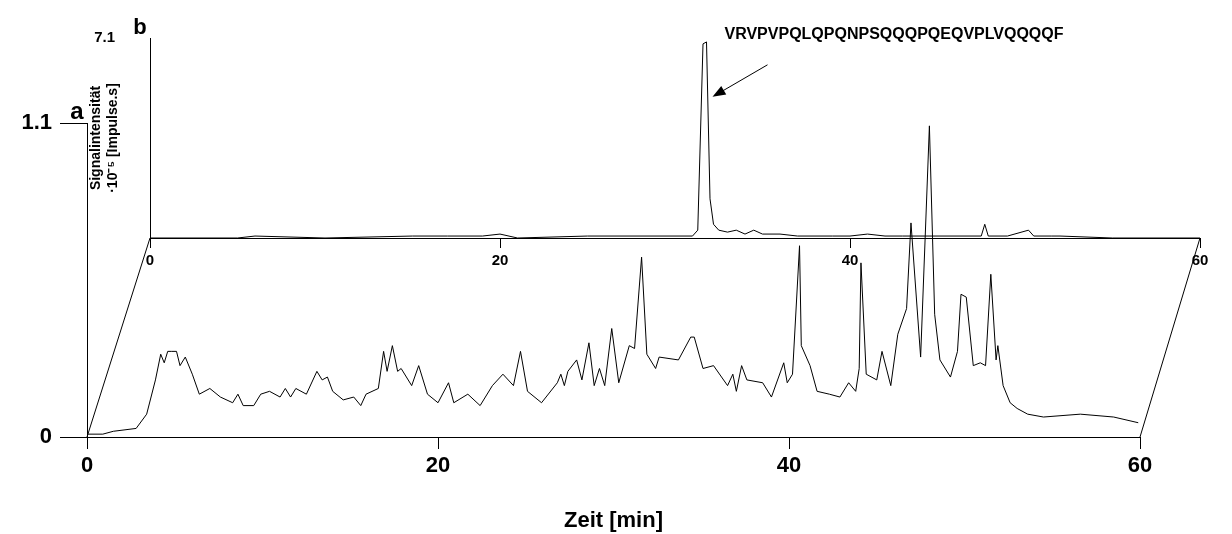  Describe the element at coordinates (894, 33) in the screenshot. I see `text: VRVPVPQLQPQNPSQQQPQEQVPLVQQQQF` at that location.